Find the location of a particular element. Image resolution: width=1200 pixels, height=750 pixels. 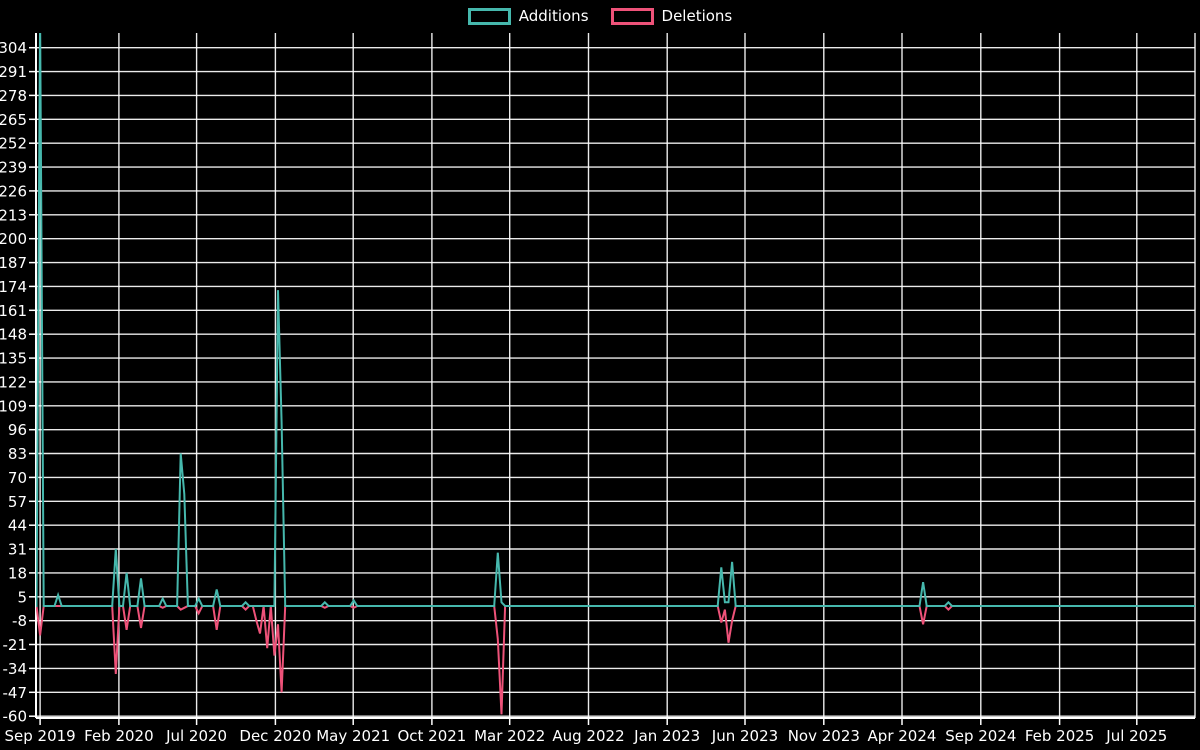

y-tick-label: 44 is located at coordinates (17, 526).